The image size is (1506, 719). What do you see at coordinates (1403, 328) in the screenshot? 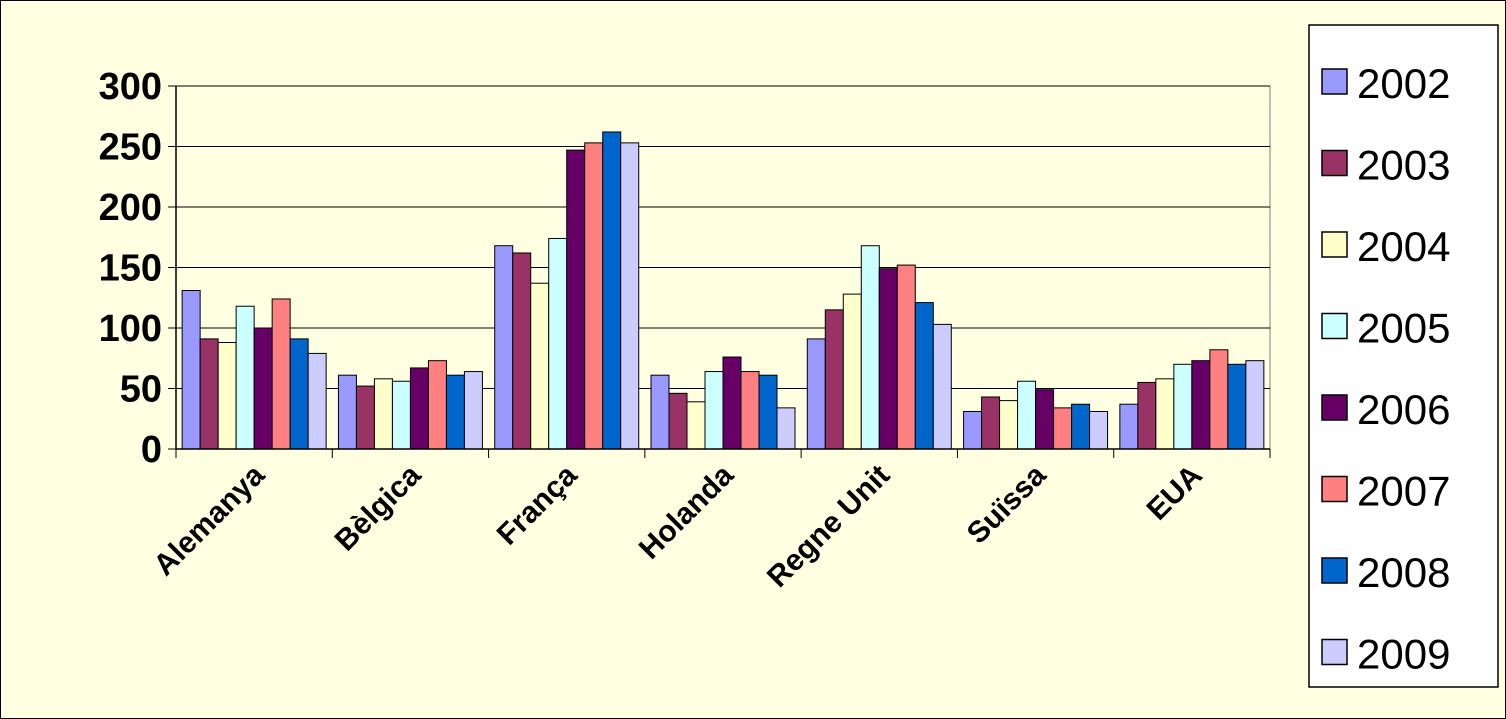
I see `legend-label: 2005` at bounding box center [1403, 328].